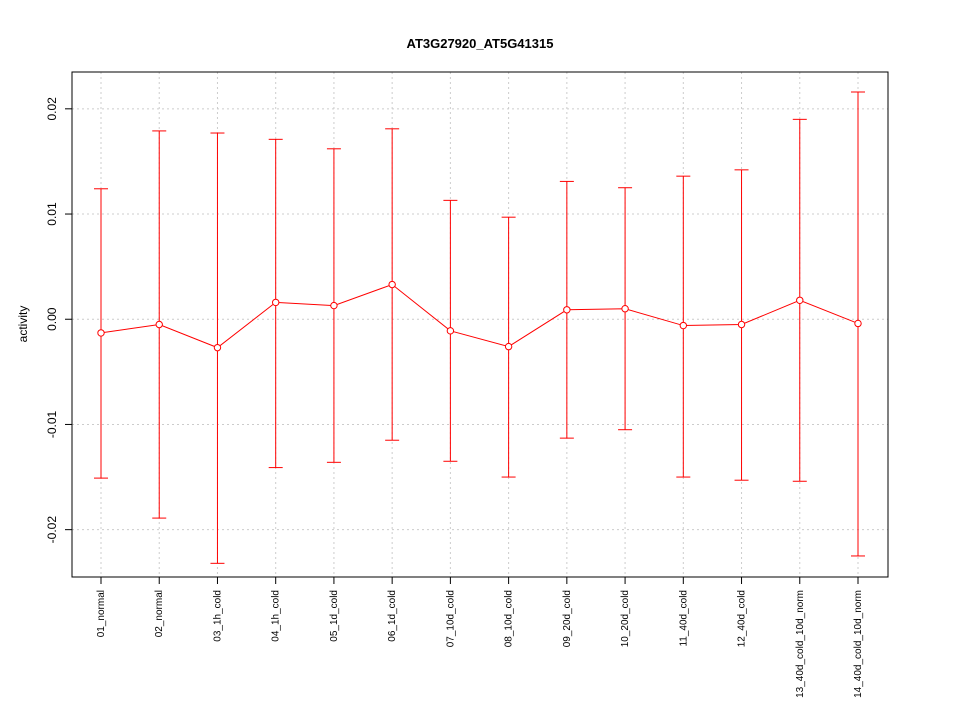 This screenshot has width=960, height=720. What do you see at coordinates (858, 644) in the screenshot?
I see `x-tick-label: 14_40d_cold_10d_norm` at bounding box center [858, 644].